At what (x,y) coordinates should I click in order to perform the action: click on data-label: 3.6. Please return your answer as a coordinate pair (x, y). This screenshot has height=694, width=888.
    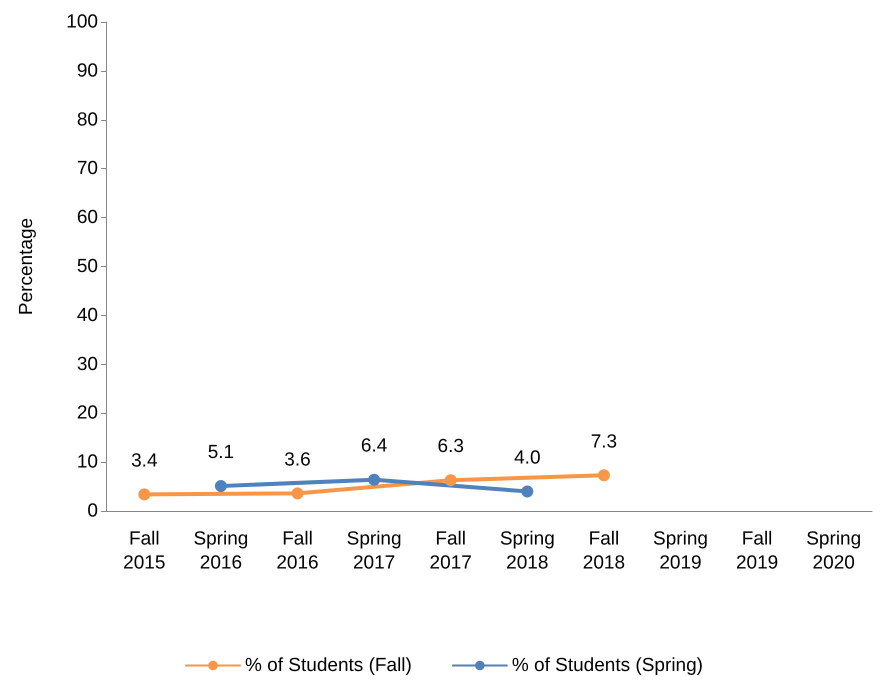
    Looking at the image, I should click on (297, 459).